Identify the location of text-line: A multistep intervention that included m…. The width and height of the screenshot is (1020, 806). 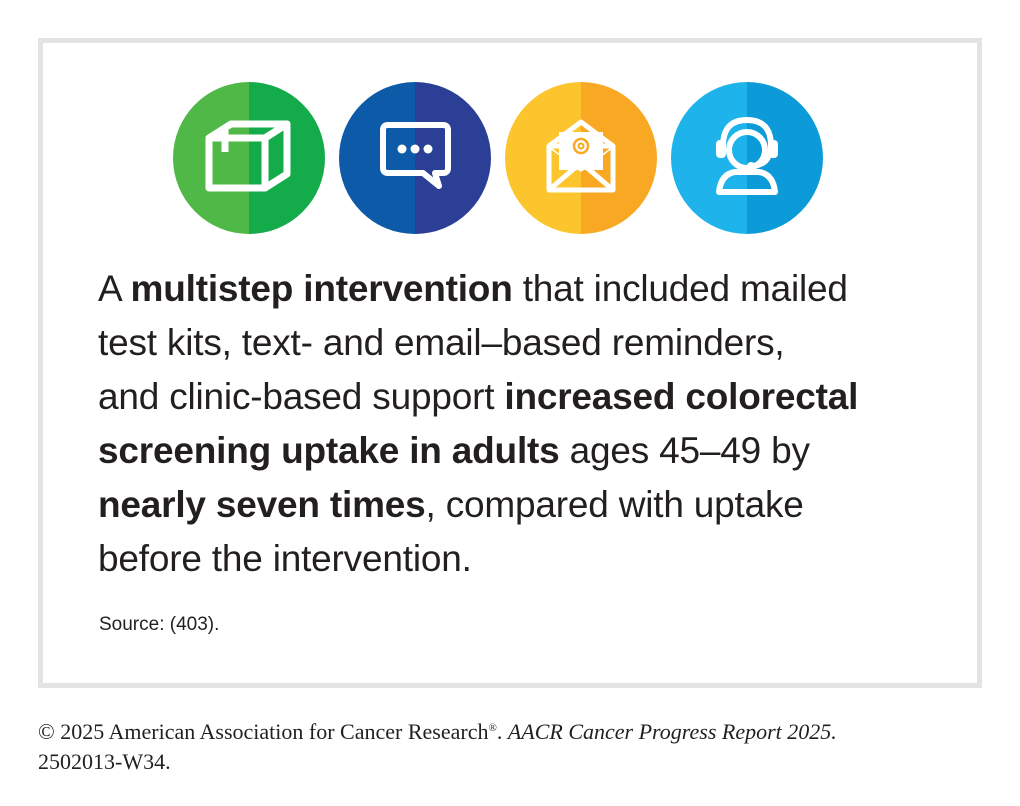
(508, 289).